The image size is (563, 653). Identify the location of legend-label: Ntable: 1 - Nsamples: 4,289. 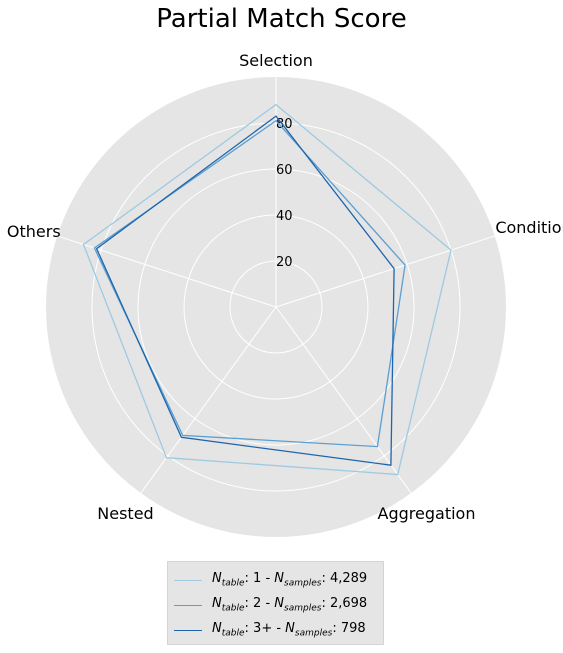
(290, 580).